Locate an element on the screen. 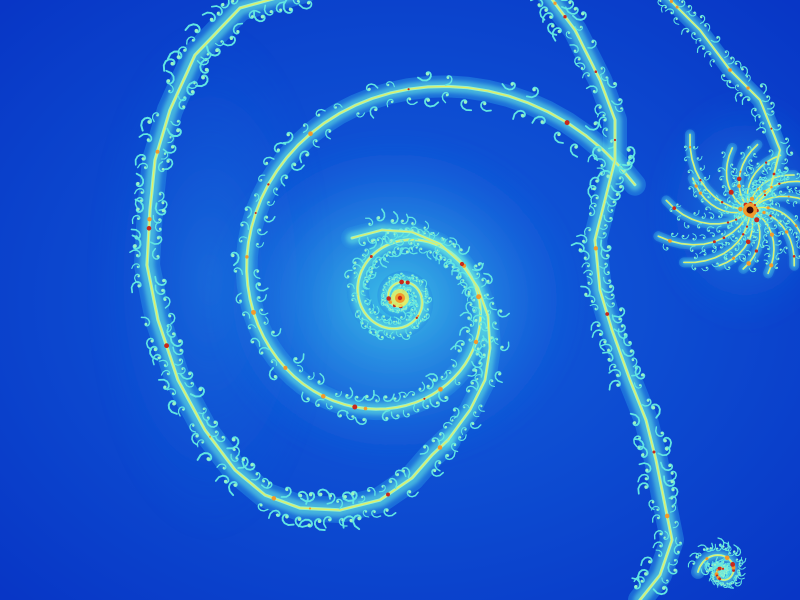 The image size is (800, 600). cluster-branch-filament-yellow is located at coordinates (774, 220).